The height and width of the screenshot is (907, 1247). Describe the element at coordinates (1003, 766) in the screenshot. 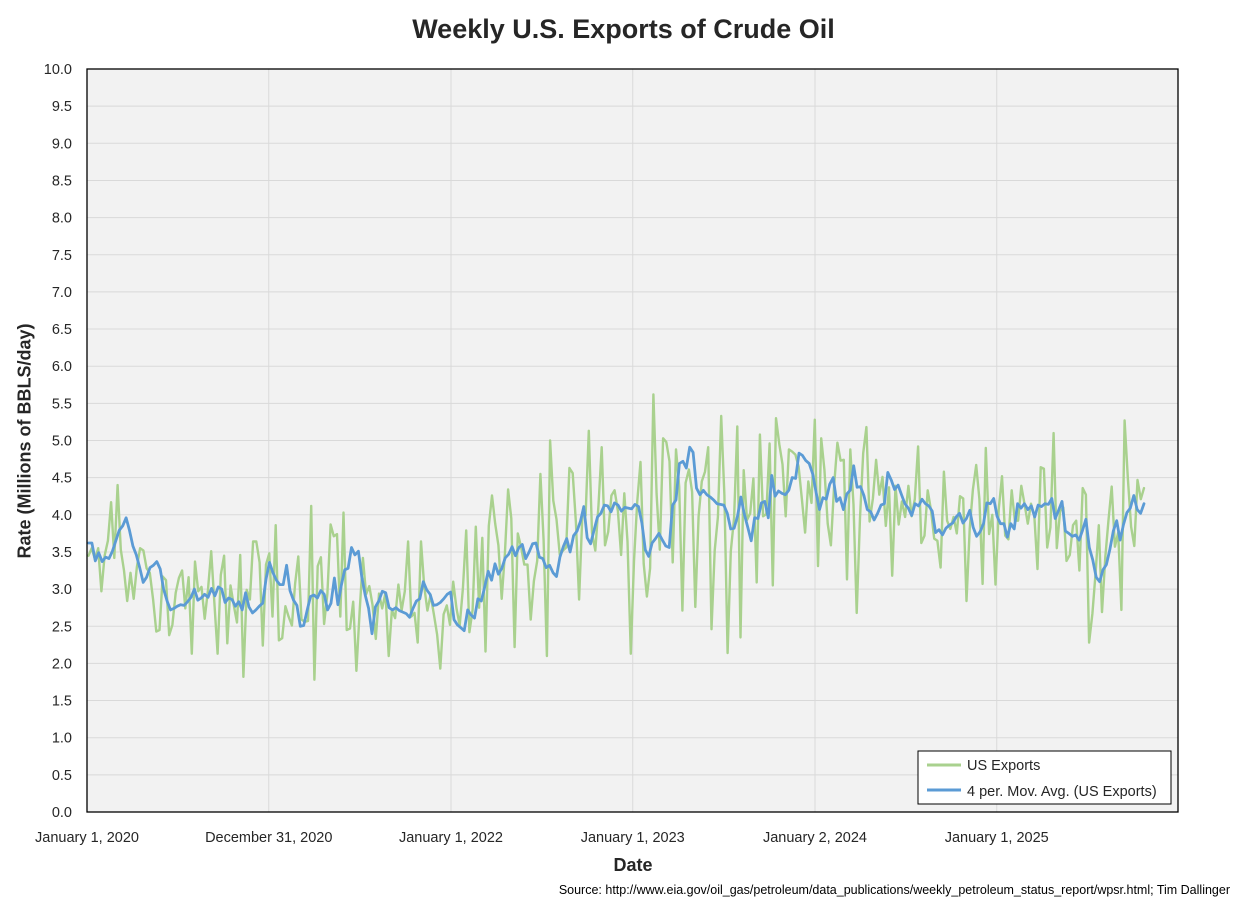

I see `legend-label-us-exports: US Exports` at that location.